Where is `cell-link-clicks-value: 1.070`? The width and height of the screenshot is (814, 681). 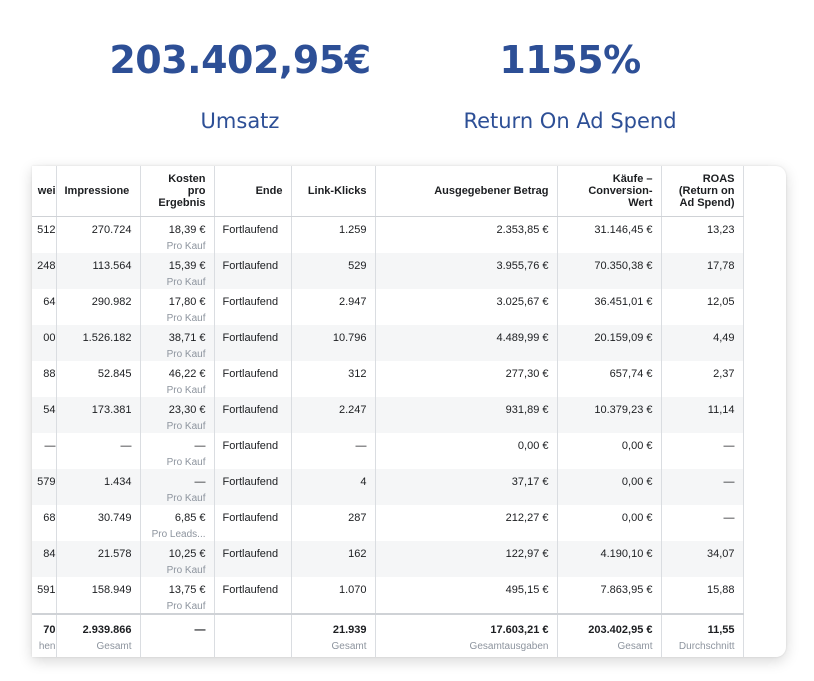
cell-link-clicks-value: 1.070 is located at coordinates (352, 590).